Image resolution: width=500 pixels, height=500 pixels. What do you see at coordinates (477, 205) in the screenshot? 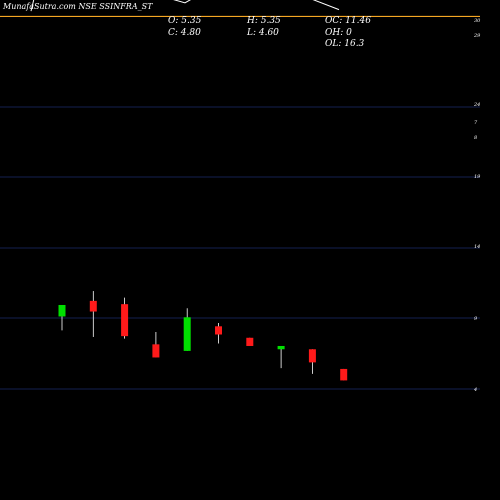
I see `y-axis-ticks: 30 29 24 7 8 19 14 9 4` at bounding box center [477, 205].